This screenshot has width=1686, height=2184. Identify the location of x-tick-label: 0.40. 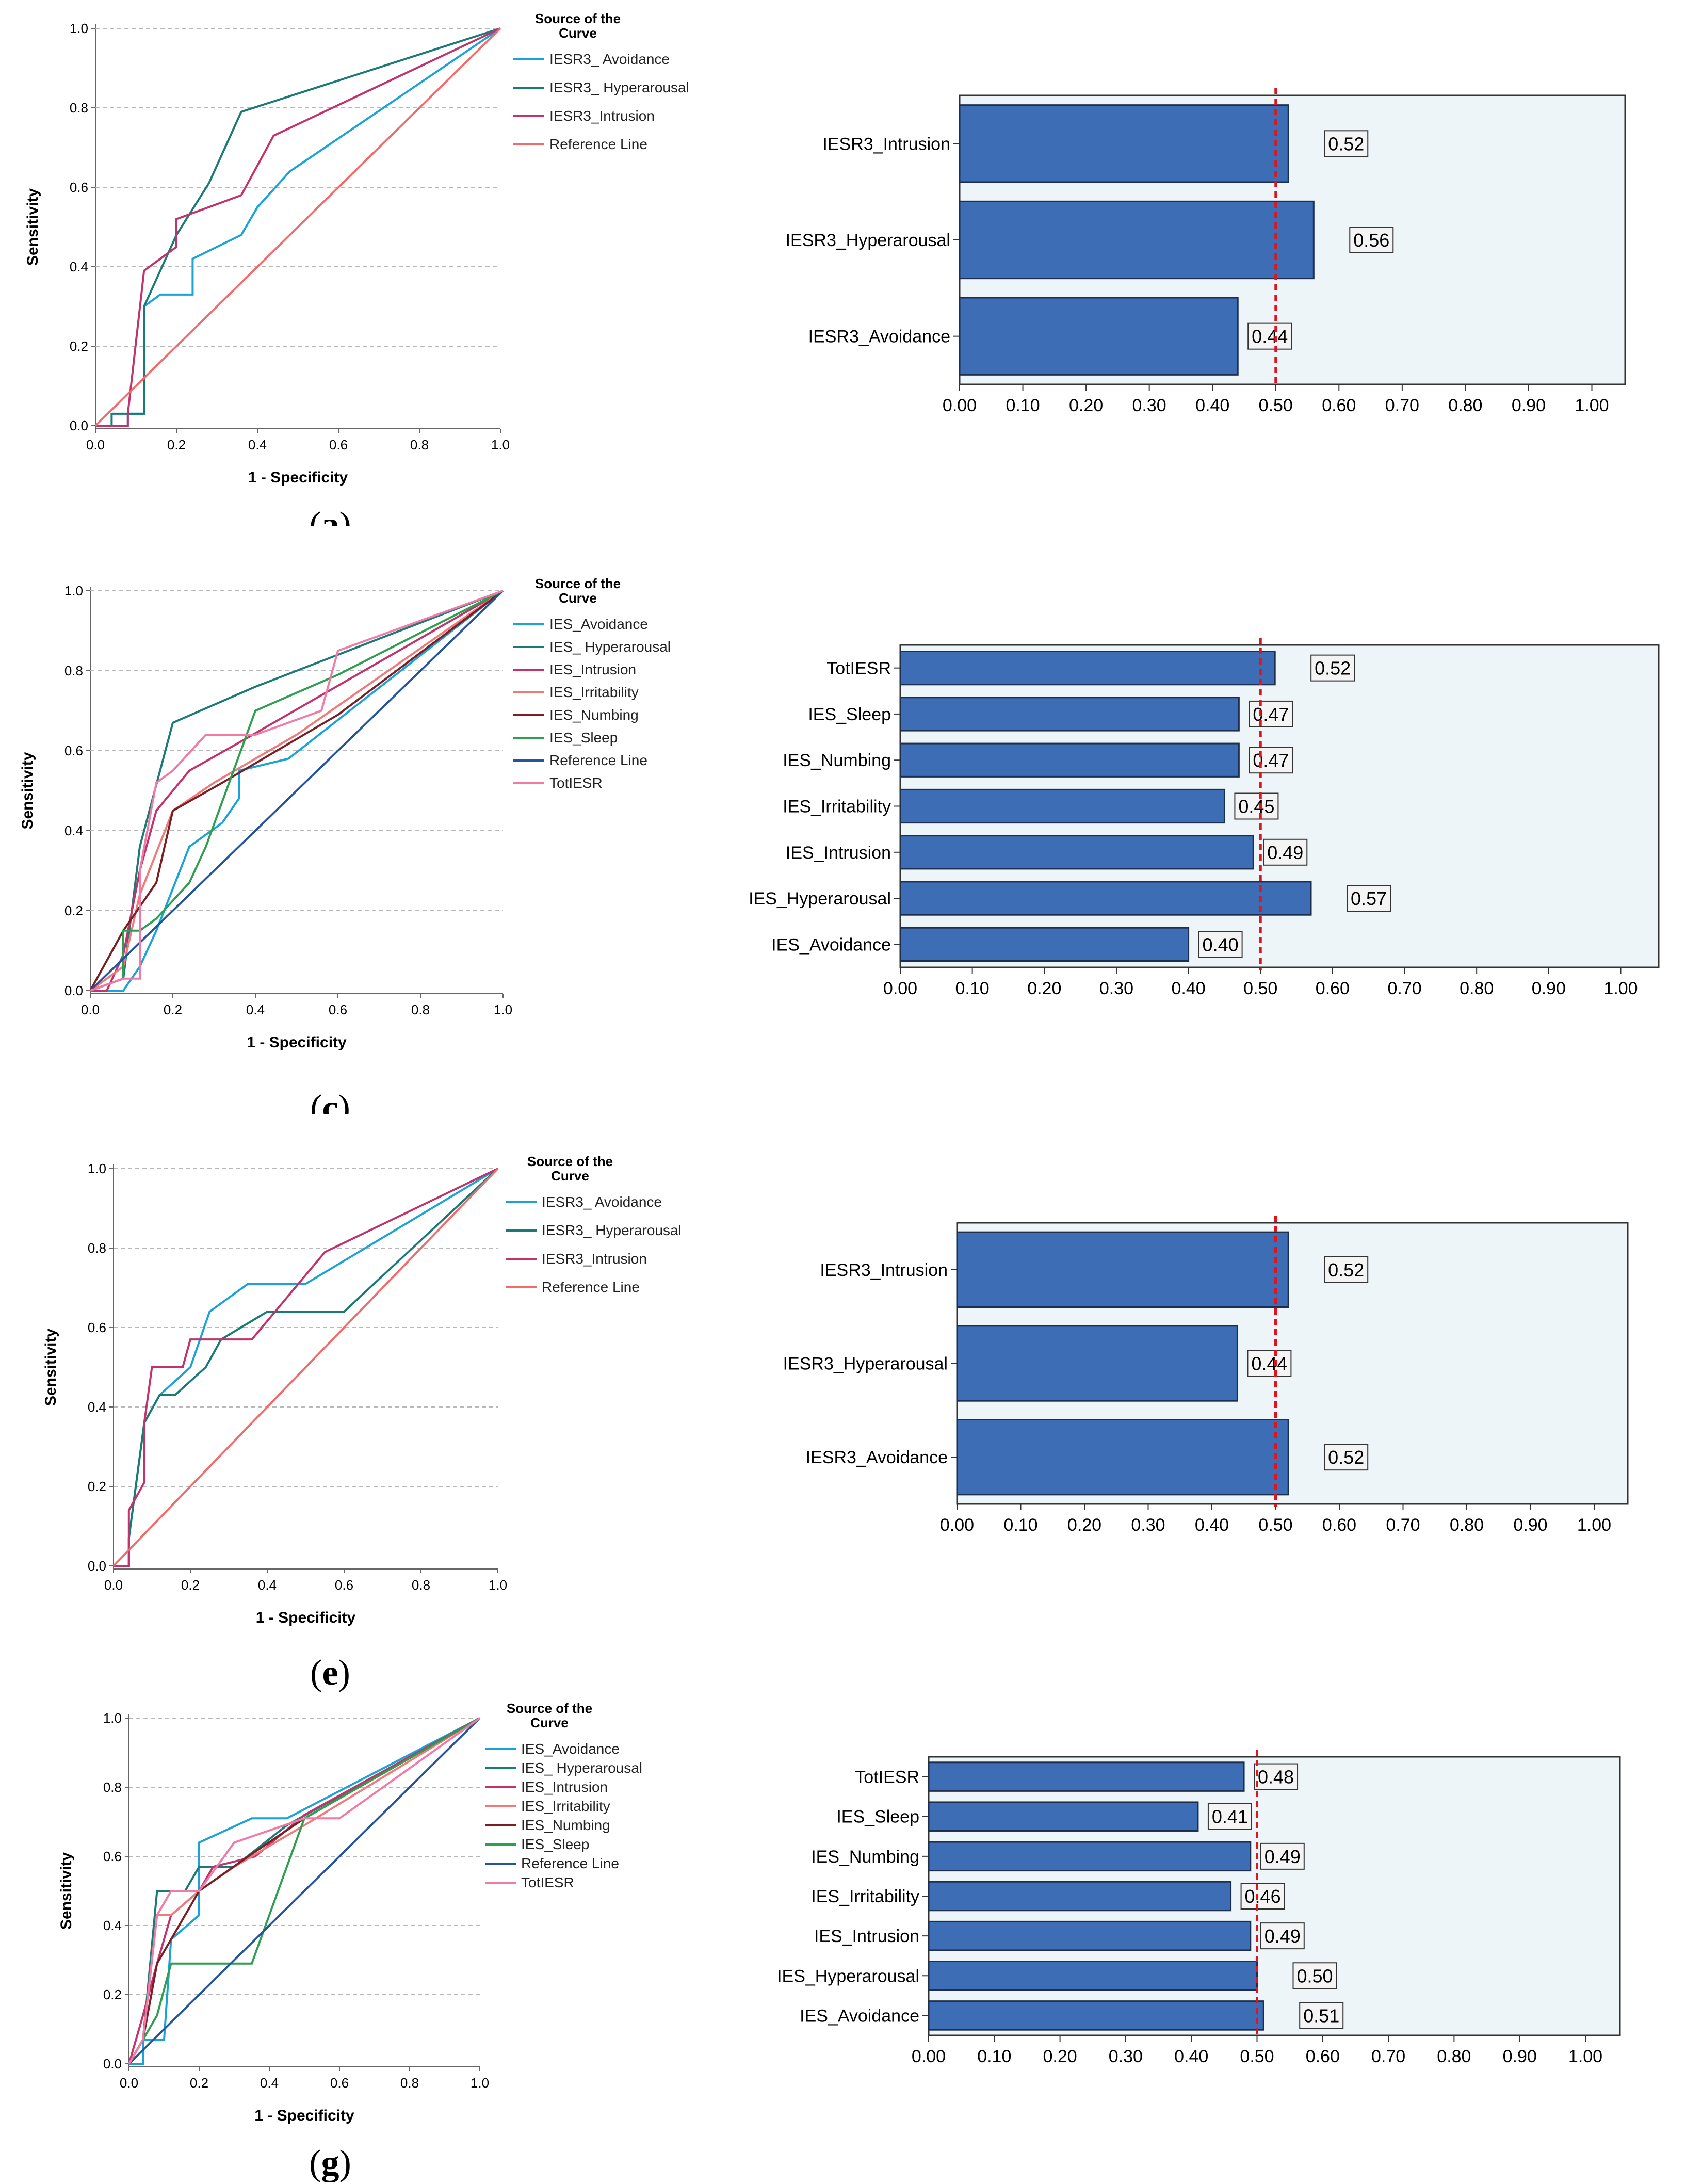
(1212, 1525).